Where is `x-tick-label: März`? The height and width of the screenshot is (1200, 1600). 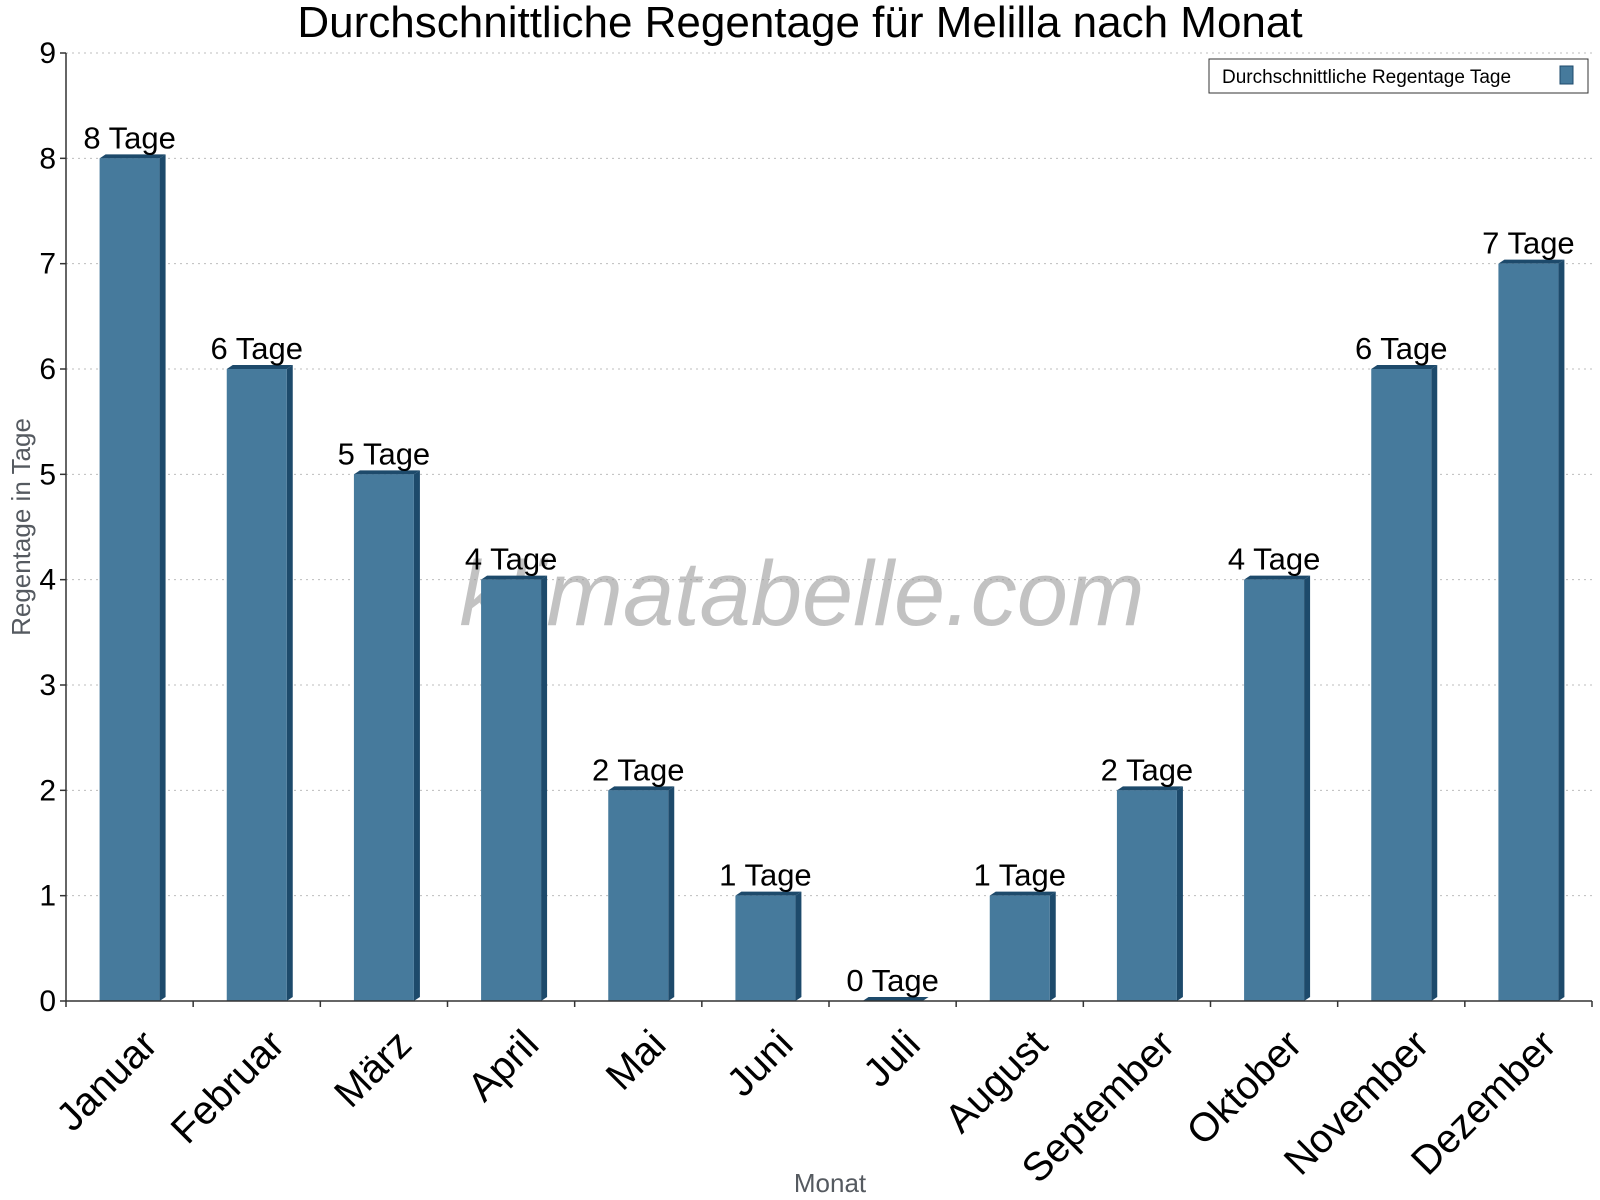
x-tick-label: März is located at coordinates (373, 1069).